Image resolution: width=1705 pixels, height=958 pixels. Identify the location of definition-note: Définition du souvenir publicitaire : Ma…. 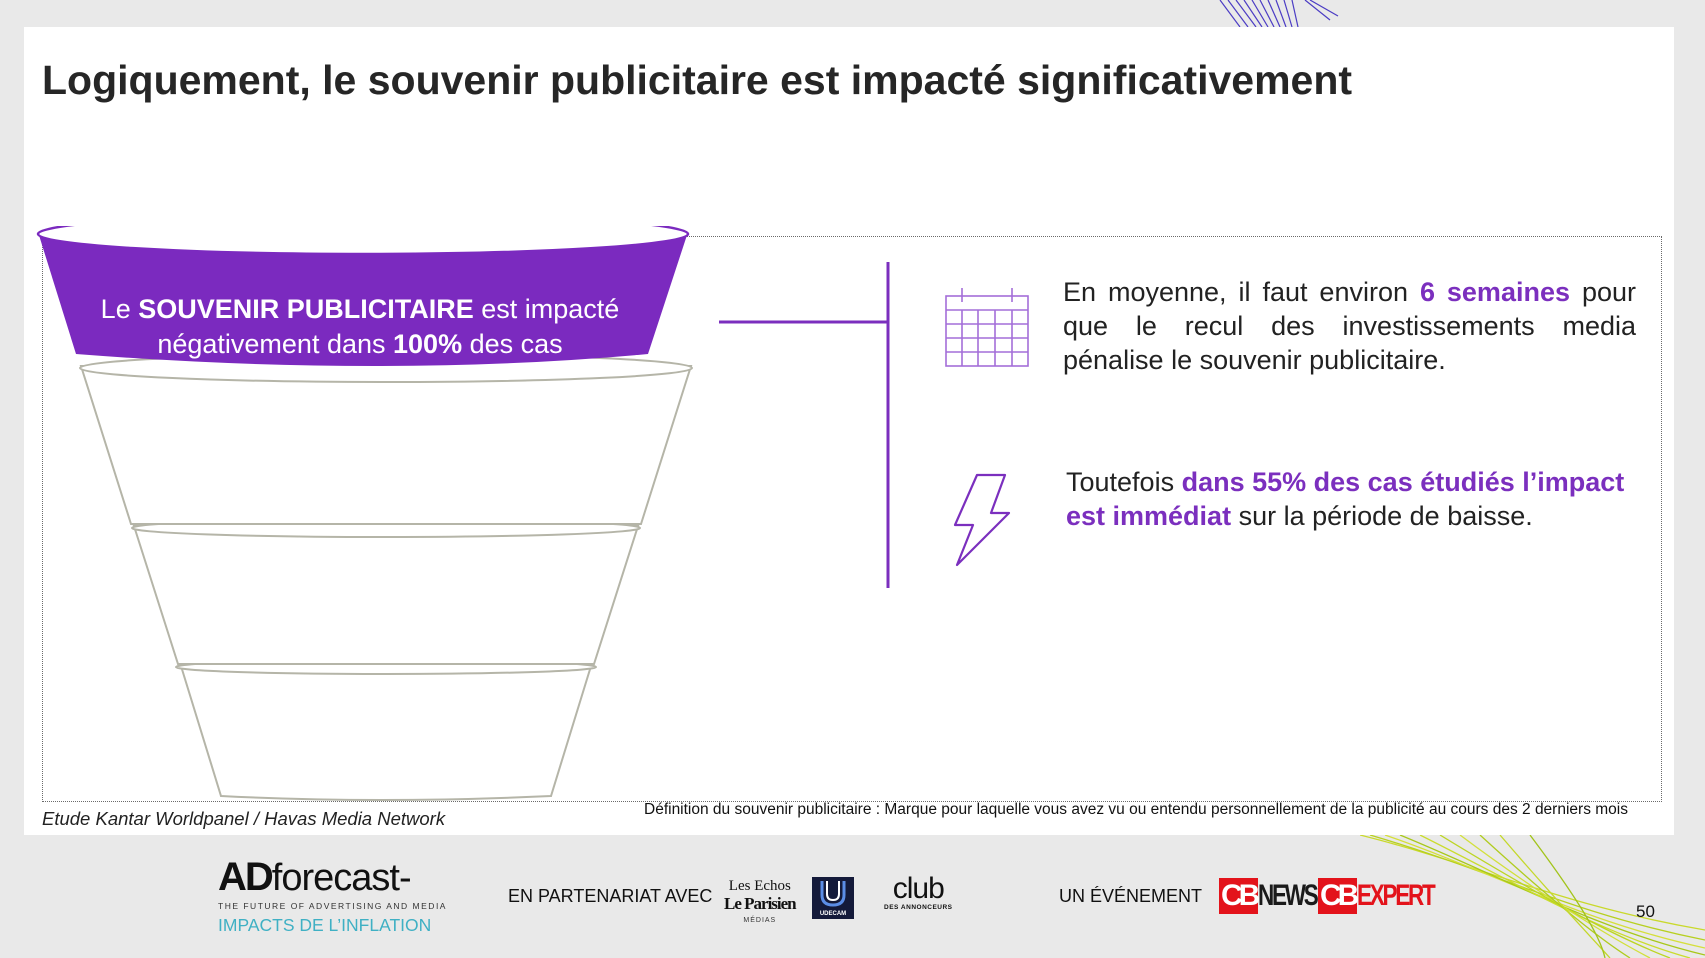
(1136, 809).